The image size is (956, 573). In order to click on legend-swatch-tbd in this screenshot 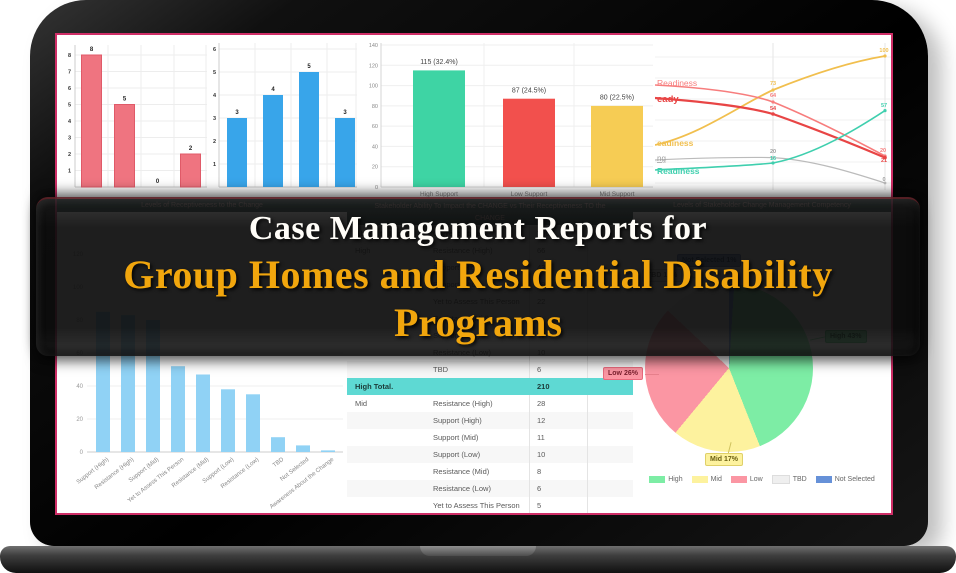, I will do `click(780, 479)`.